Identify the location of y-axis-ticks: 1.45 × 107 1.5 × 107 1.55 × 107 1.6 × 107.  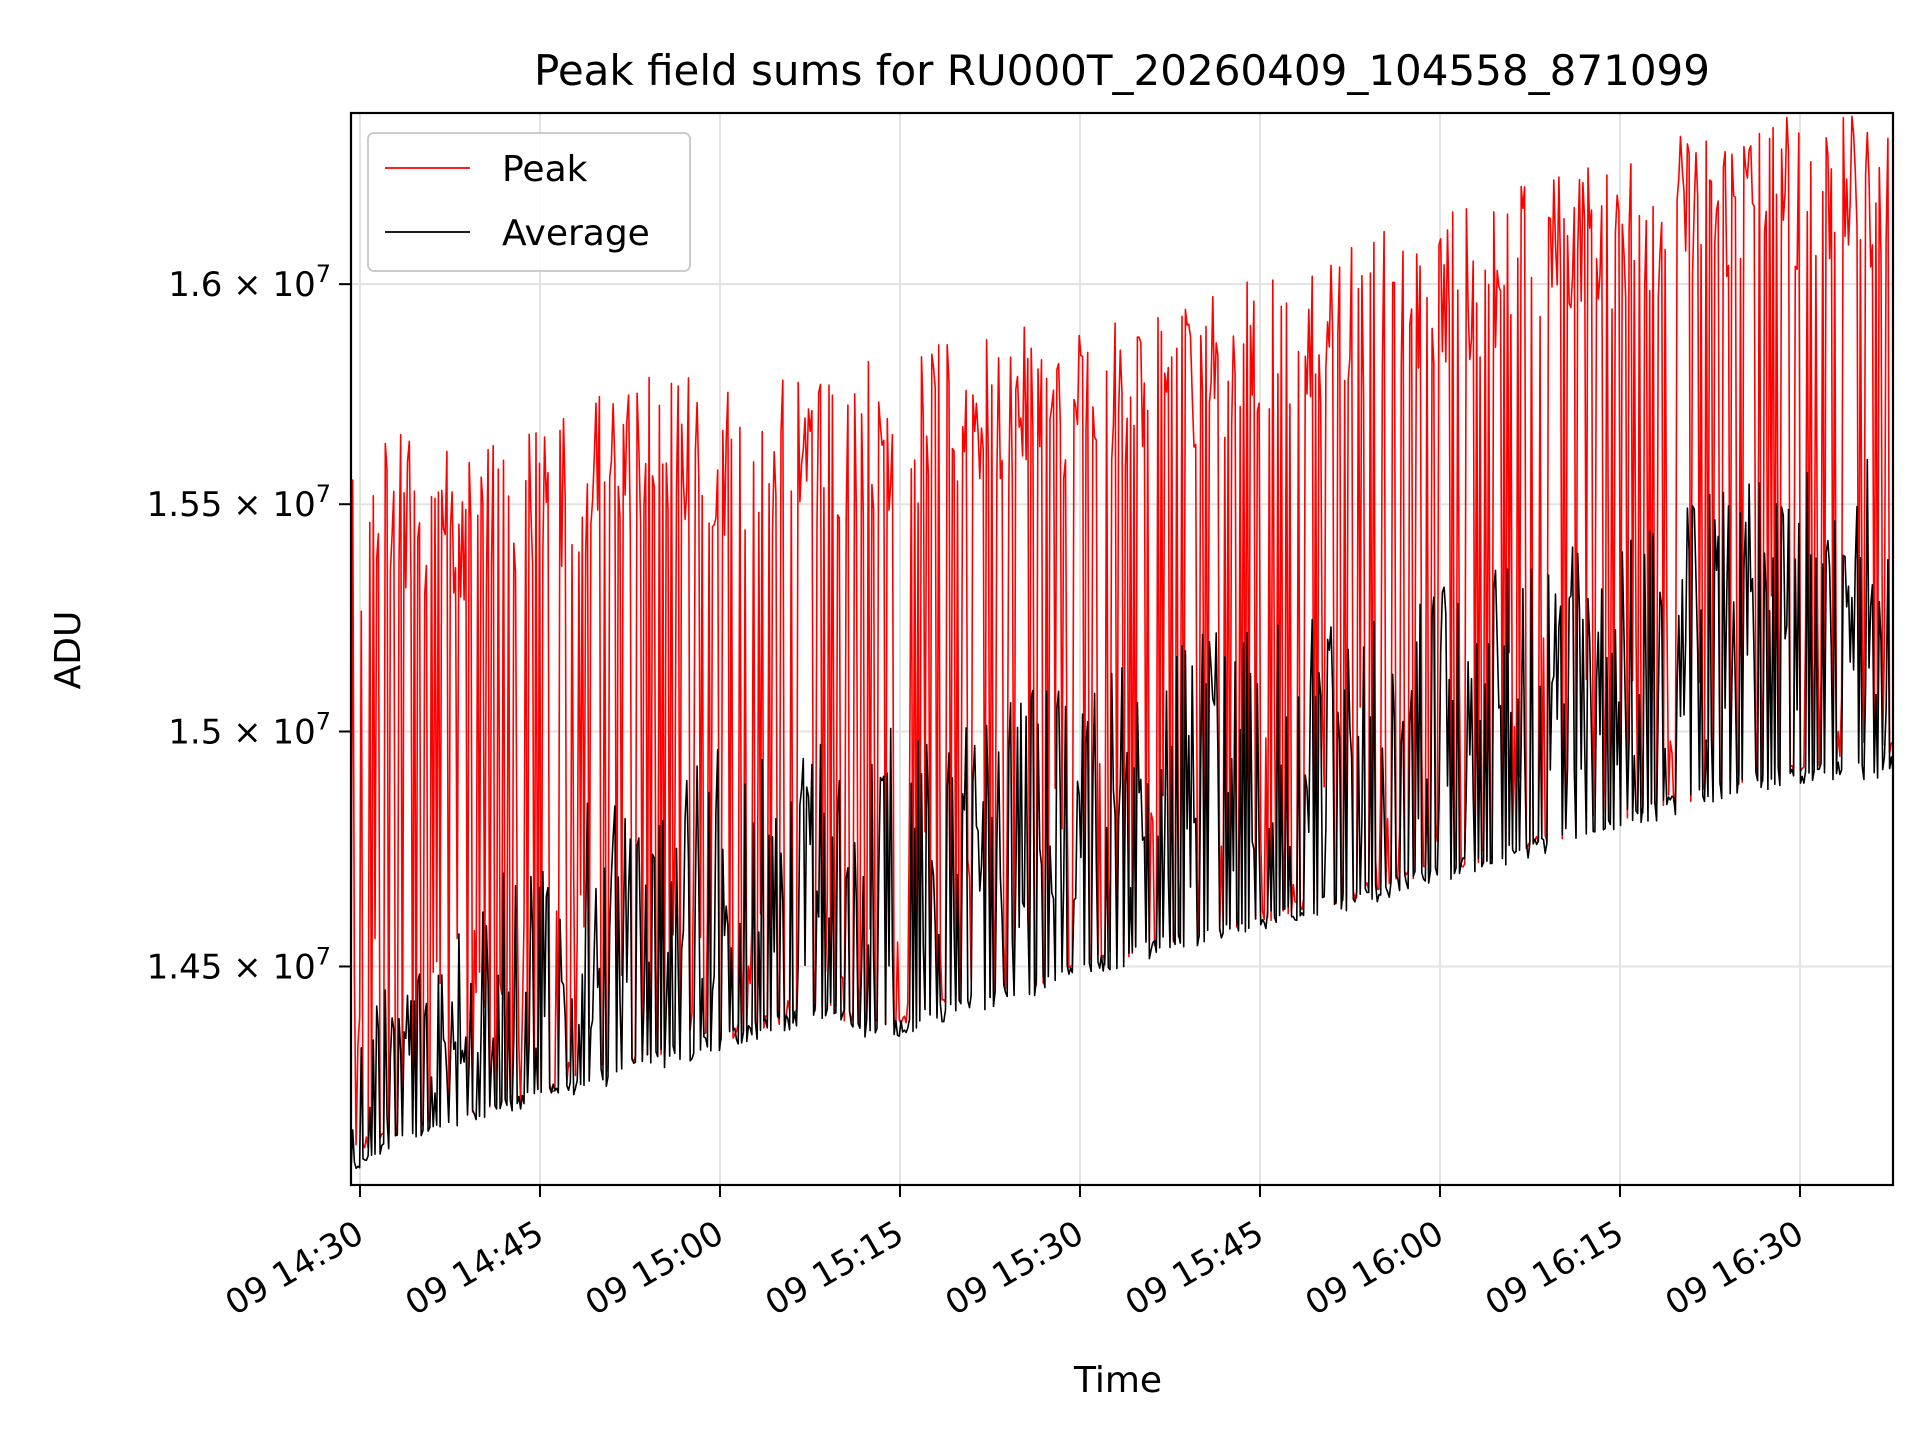
(249, 623).